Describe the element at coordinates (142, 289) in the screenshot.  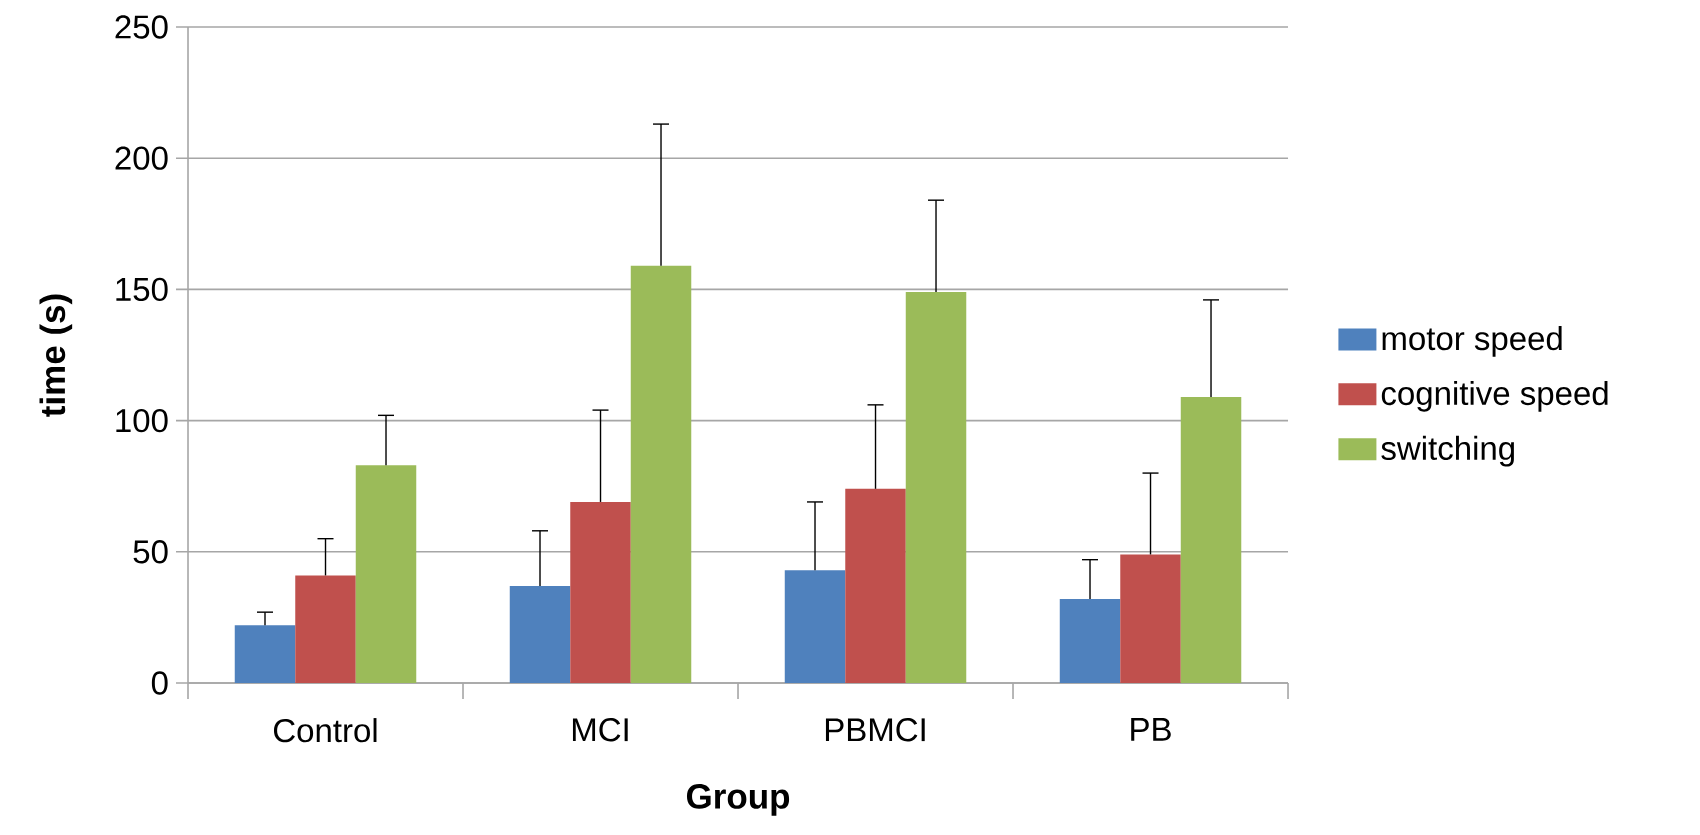
I see `y-tick-label: 150` at that location.